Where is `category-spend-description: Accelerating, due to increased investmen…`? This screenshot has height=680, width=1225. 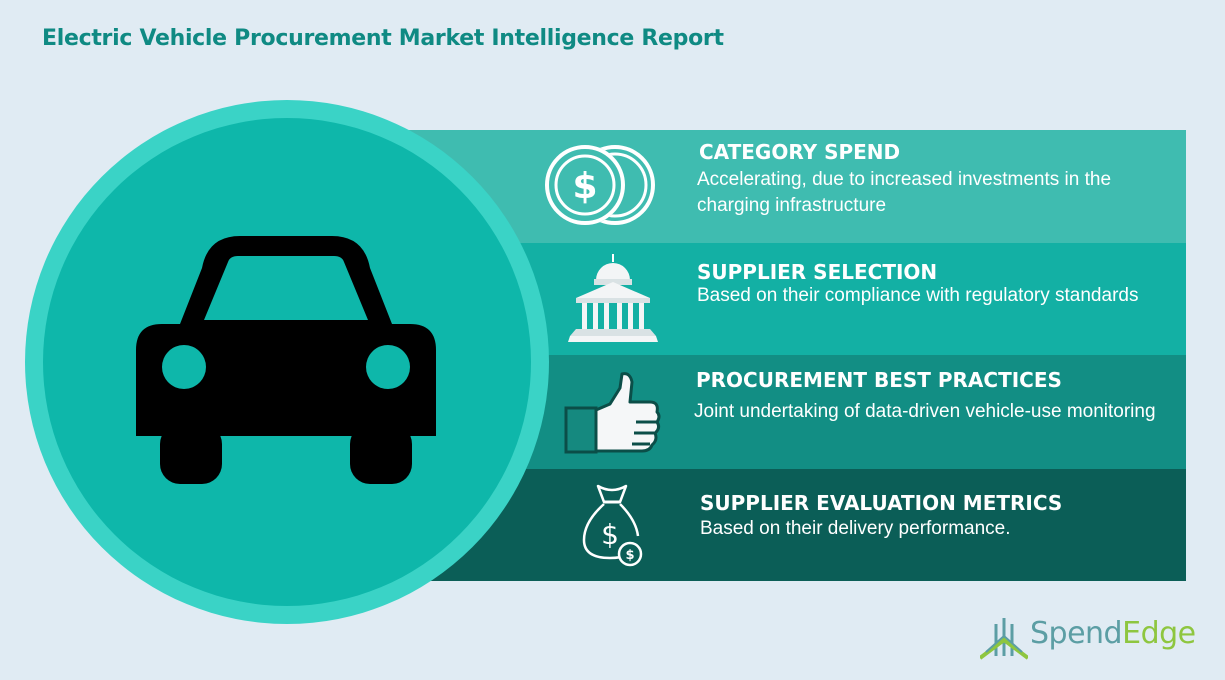 category-spend-description: Accelerating, due to increased investmen… is located at coordinates (904, 192).